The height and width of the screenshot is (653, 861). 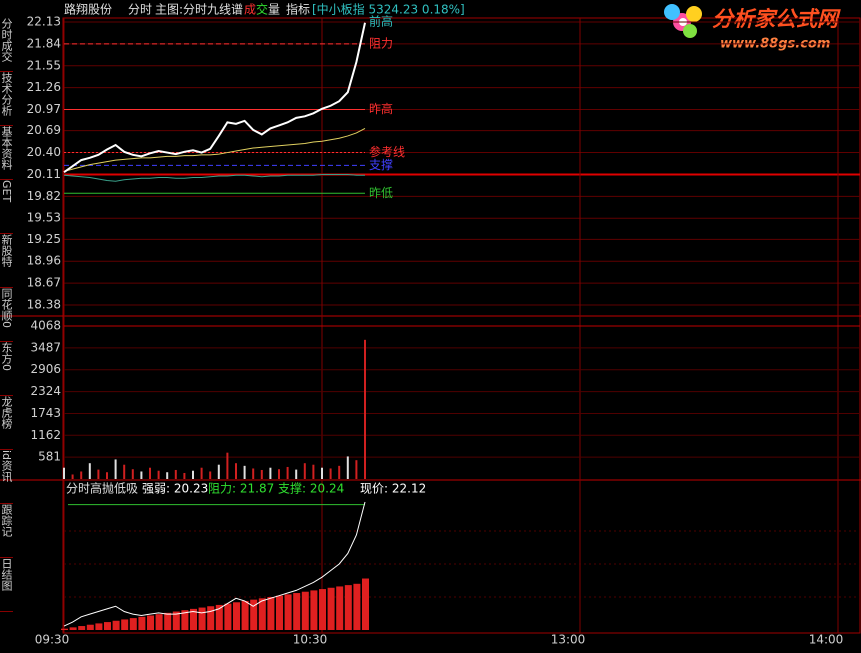 I want to click on y-tick-label: 18.67, so click(x=44, y=283).